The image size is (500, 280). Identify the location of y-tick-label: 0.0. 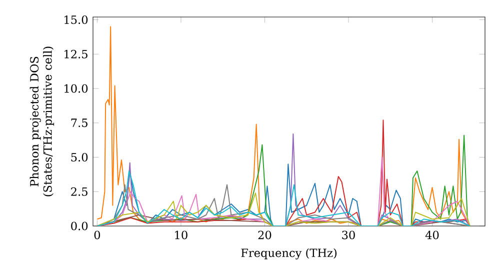
(79, 226).